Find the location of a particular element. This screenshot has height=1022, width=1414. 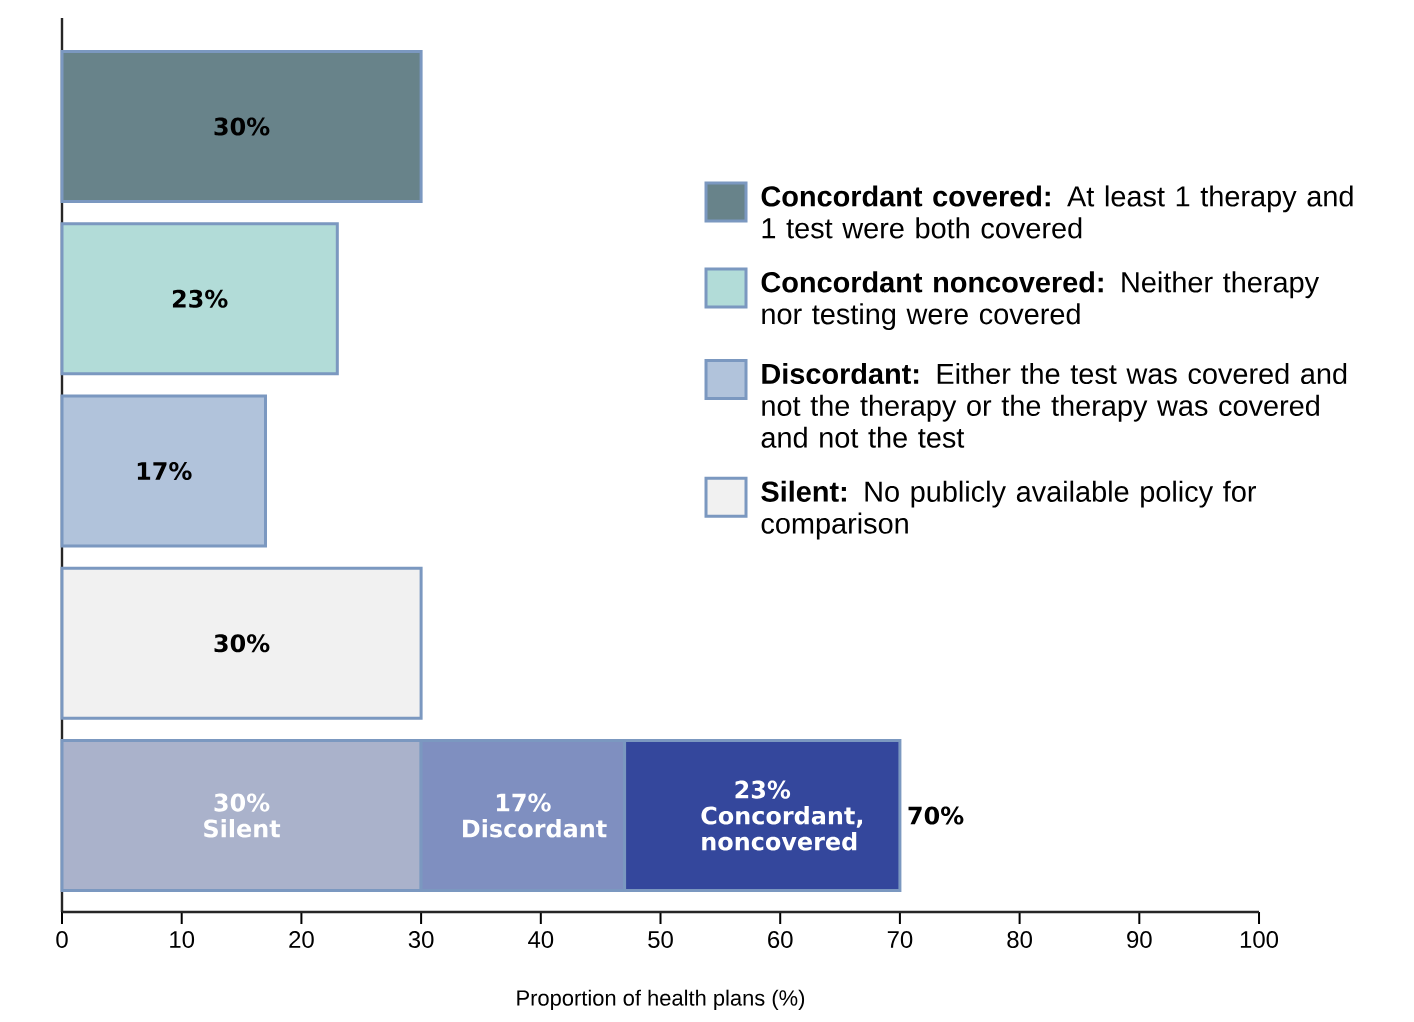

x-tick-label: 20 is located at coordinates (301, 939).